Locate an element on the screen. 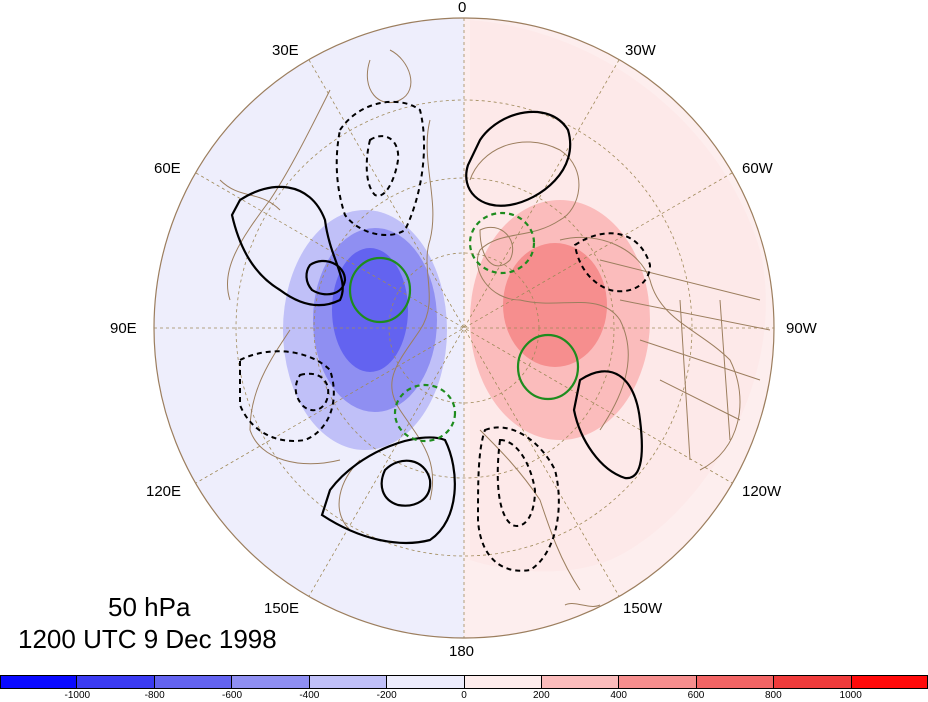 The height and width of the screenshot is (702, 928). lon-label-60w: 60W is located at coordinates (757, 168).